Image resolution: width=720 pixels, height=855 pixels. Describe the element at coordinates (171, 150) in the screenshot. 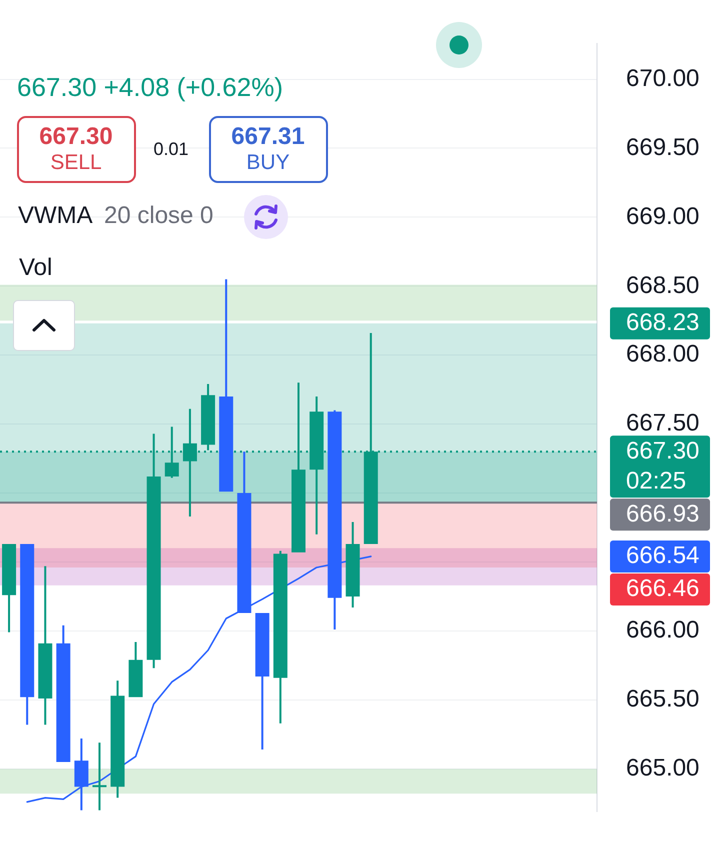

I see `annotation: 0.01` at that location.